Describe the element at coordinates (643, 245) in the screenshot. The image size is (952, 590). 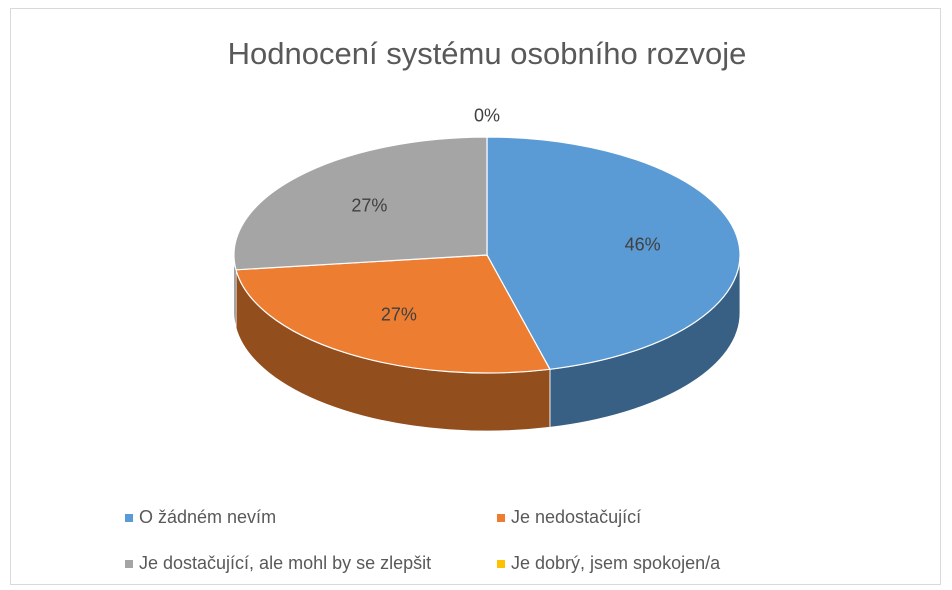
I see `data-label: 46%` at that location.